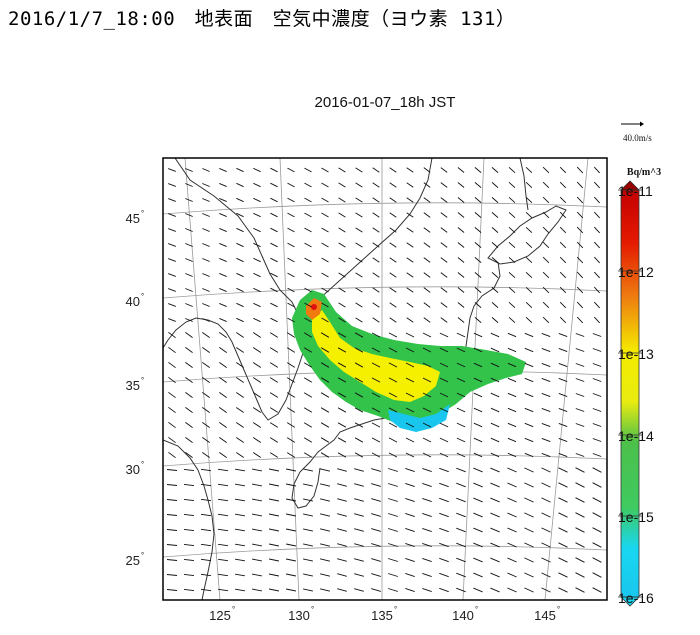  What do you see at coordinates (142, 464) in the screenshot?
I see `lat-deg-30: °` at bounding box center [142, 464].